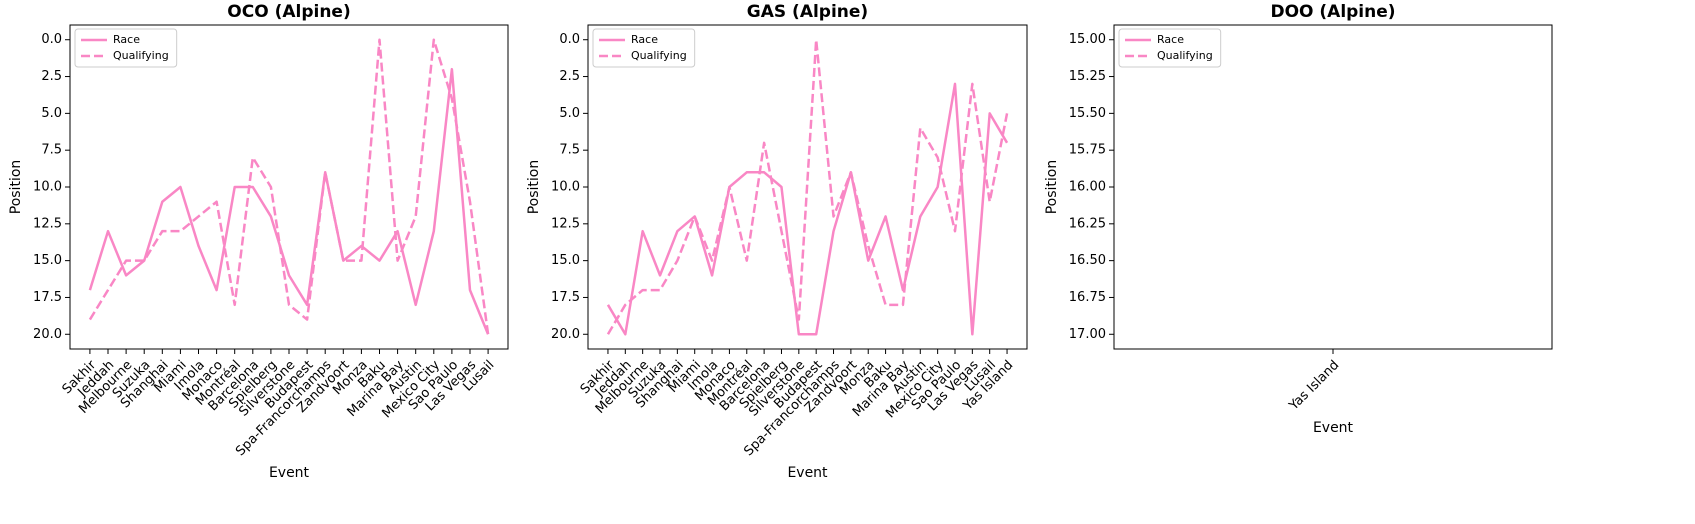 This screenshot has height=524, width=1695. I want to click on y-tick-label: 16.50, so click(1087, 260).